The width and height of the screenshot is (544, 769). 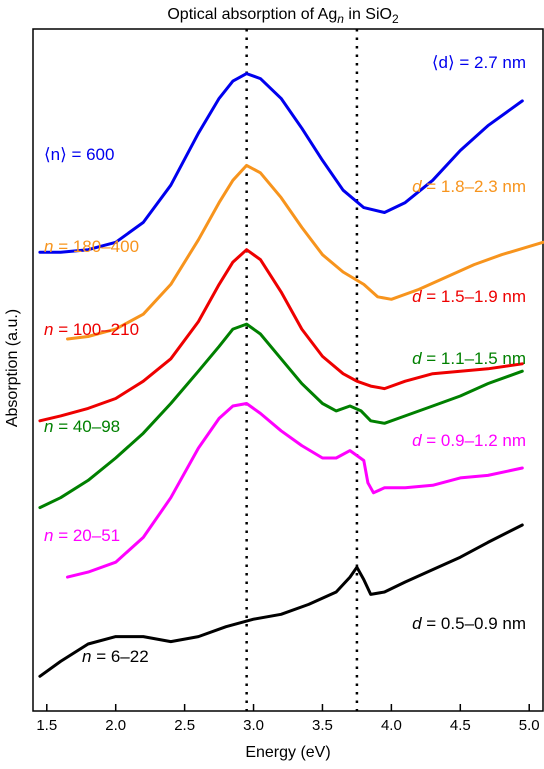 What do you see at coordinates (469, 440) in the screenshot?
I see `label-diameter-n20: d = 0.9–1.2 nm` at bounding box center [469, 440].